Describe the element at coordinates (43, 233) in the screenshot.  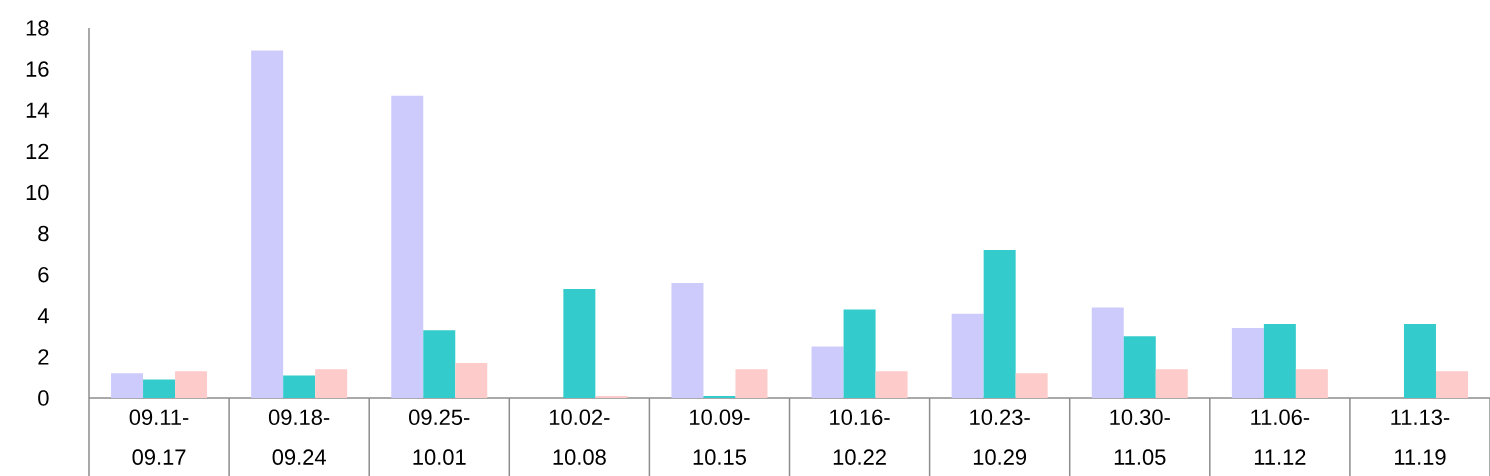
I see `y-tick-label: 8` at that location.